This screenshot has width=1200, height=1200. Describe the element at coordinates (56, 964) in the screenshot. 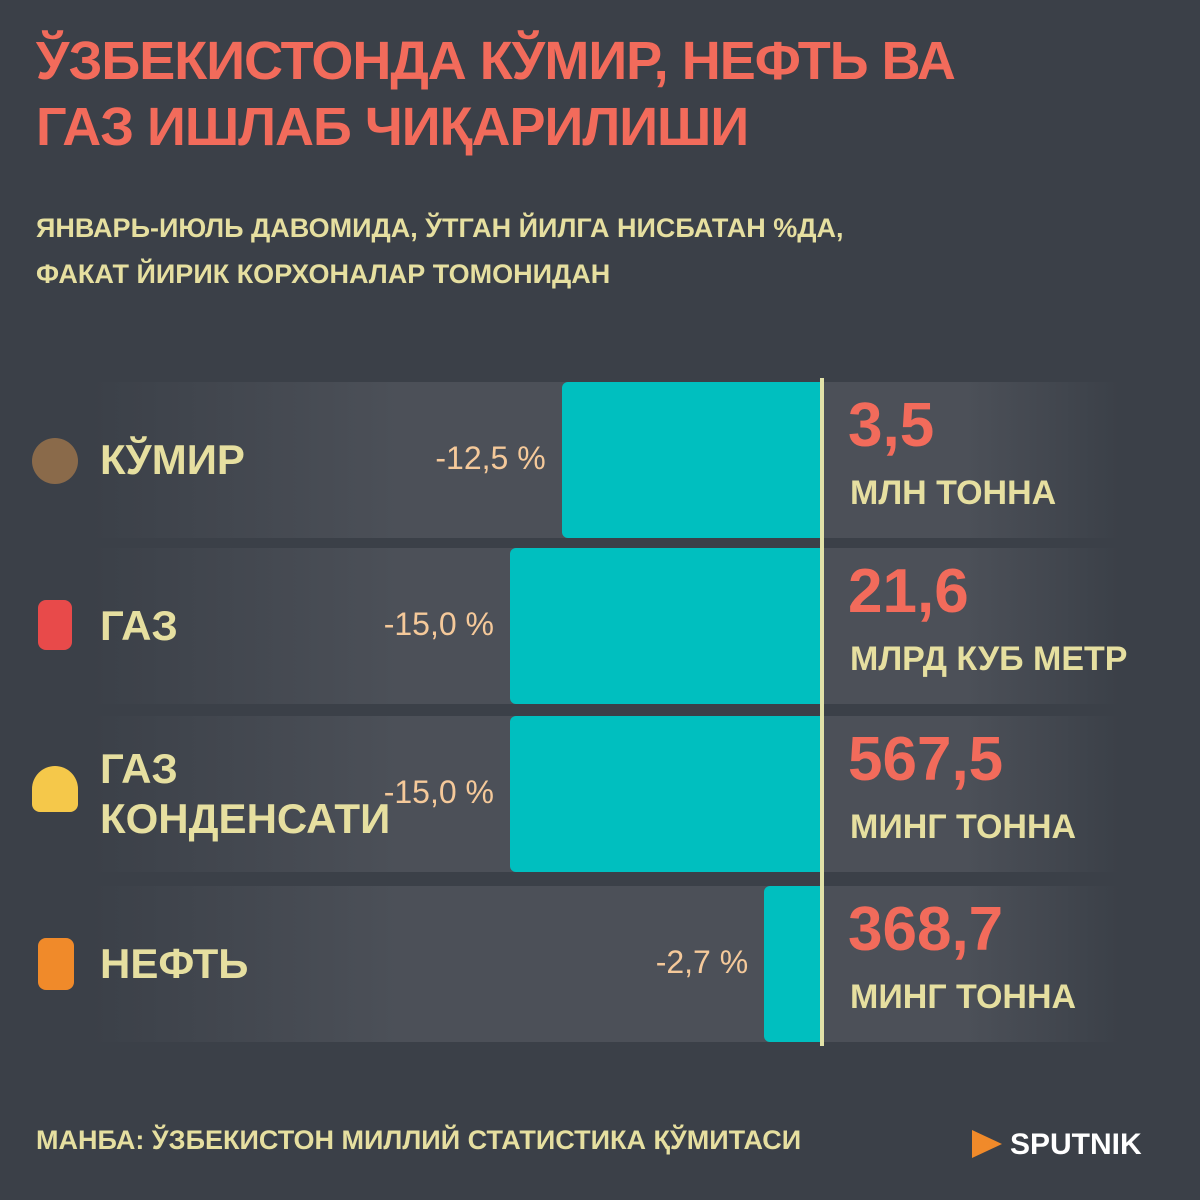

I see `barrel-icon` at that location.